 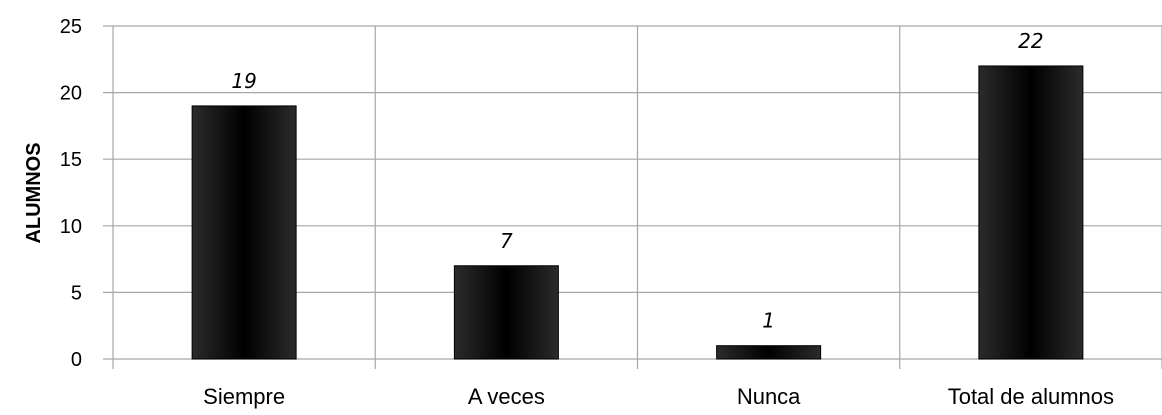 I want to click on bar-a-veces, so click(x=506, y=312).